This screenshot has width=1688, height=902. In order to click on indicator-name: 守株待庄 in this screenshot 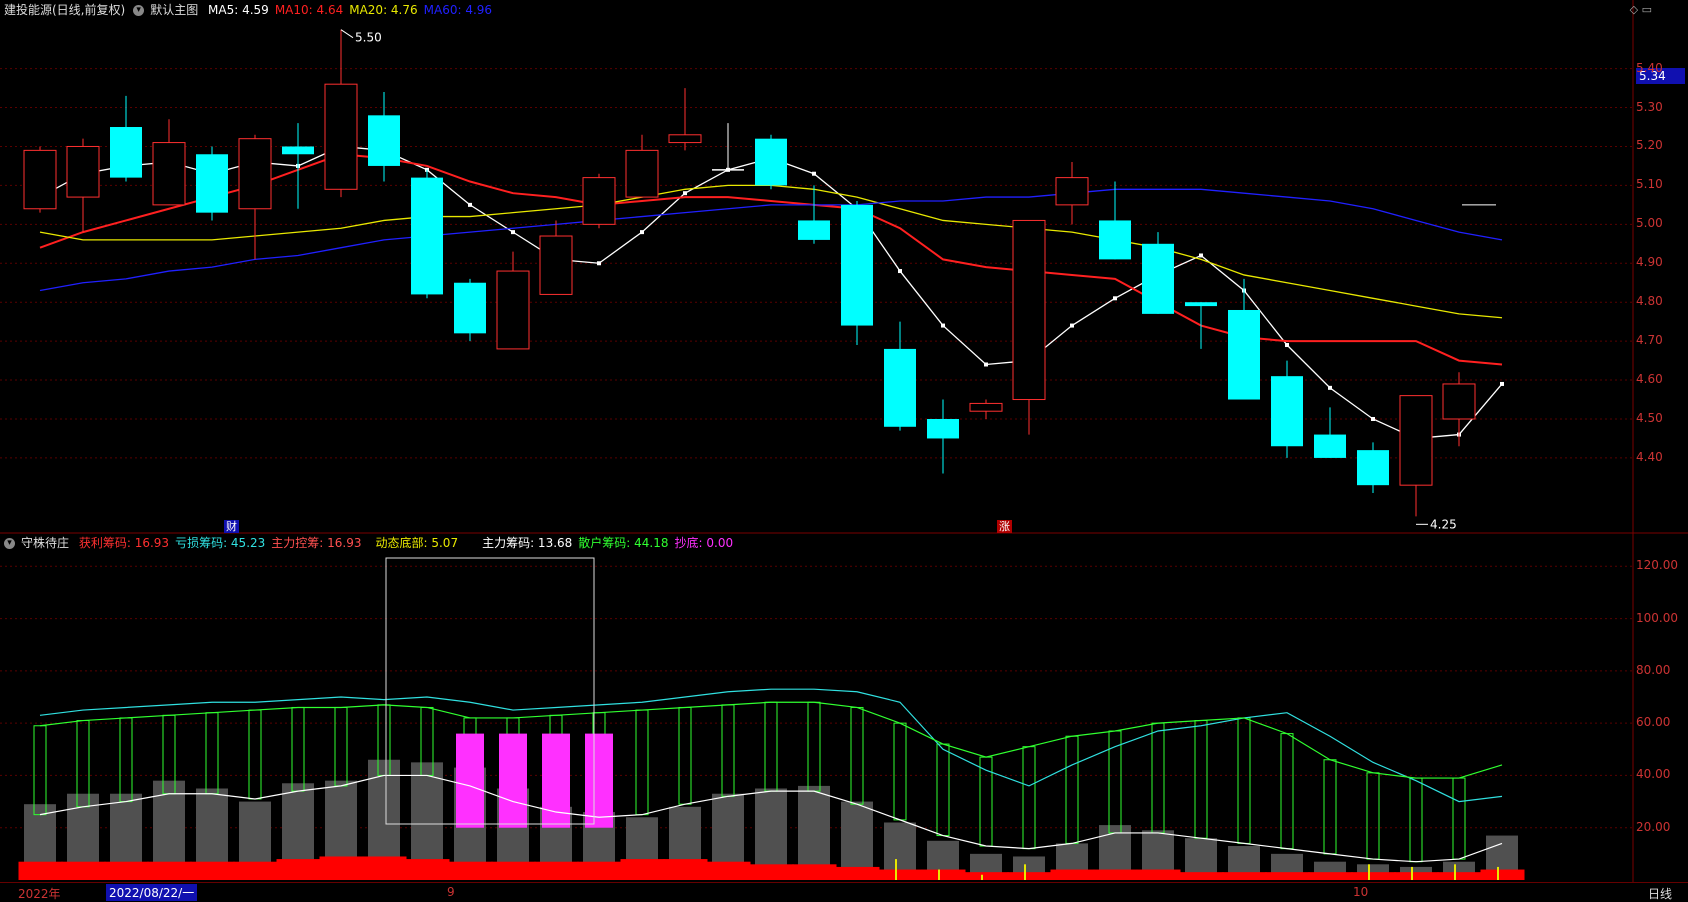, I will do `click(45, 543)`.